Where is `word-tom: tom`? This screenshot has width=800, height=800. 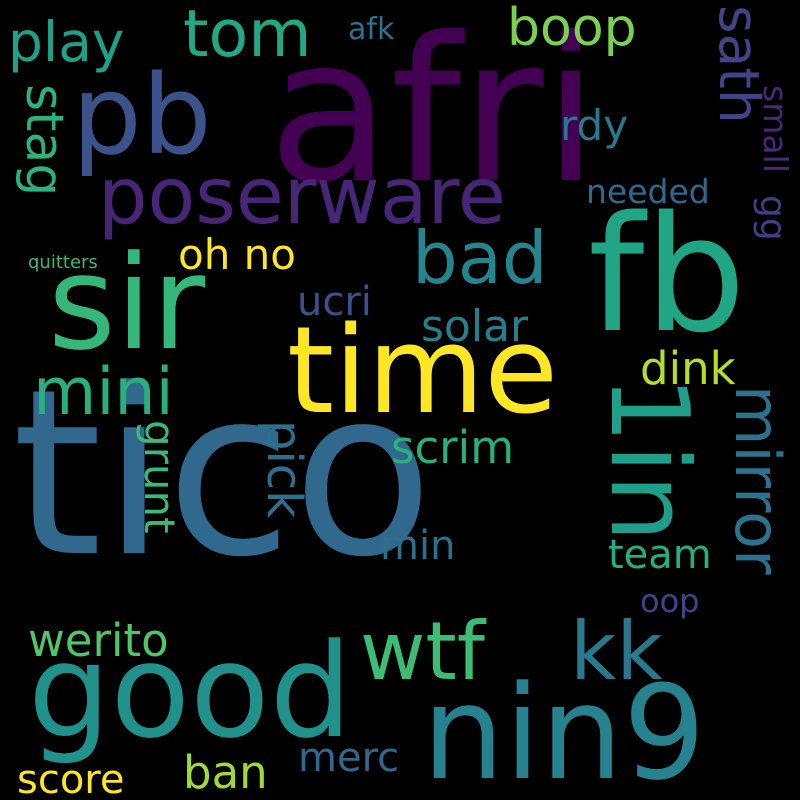 word-tom: tom is located at coordinates (247, 36).